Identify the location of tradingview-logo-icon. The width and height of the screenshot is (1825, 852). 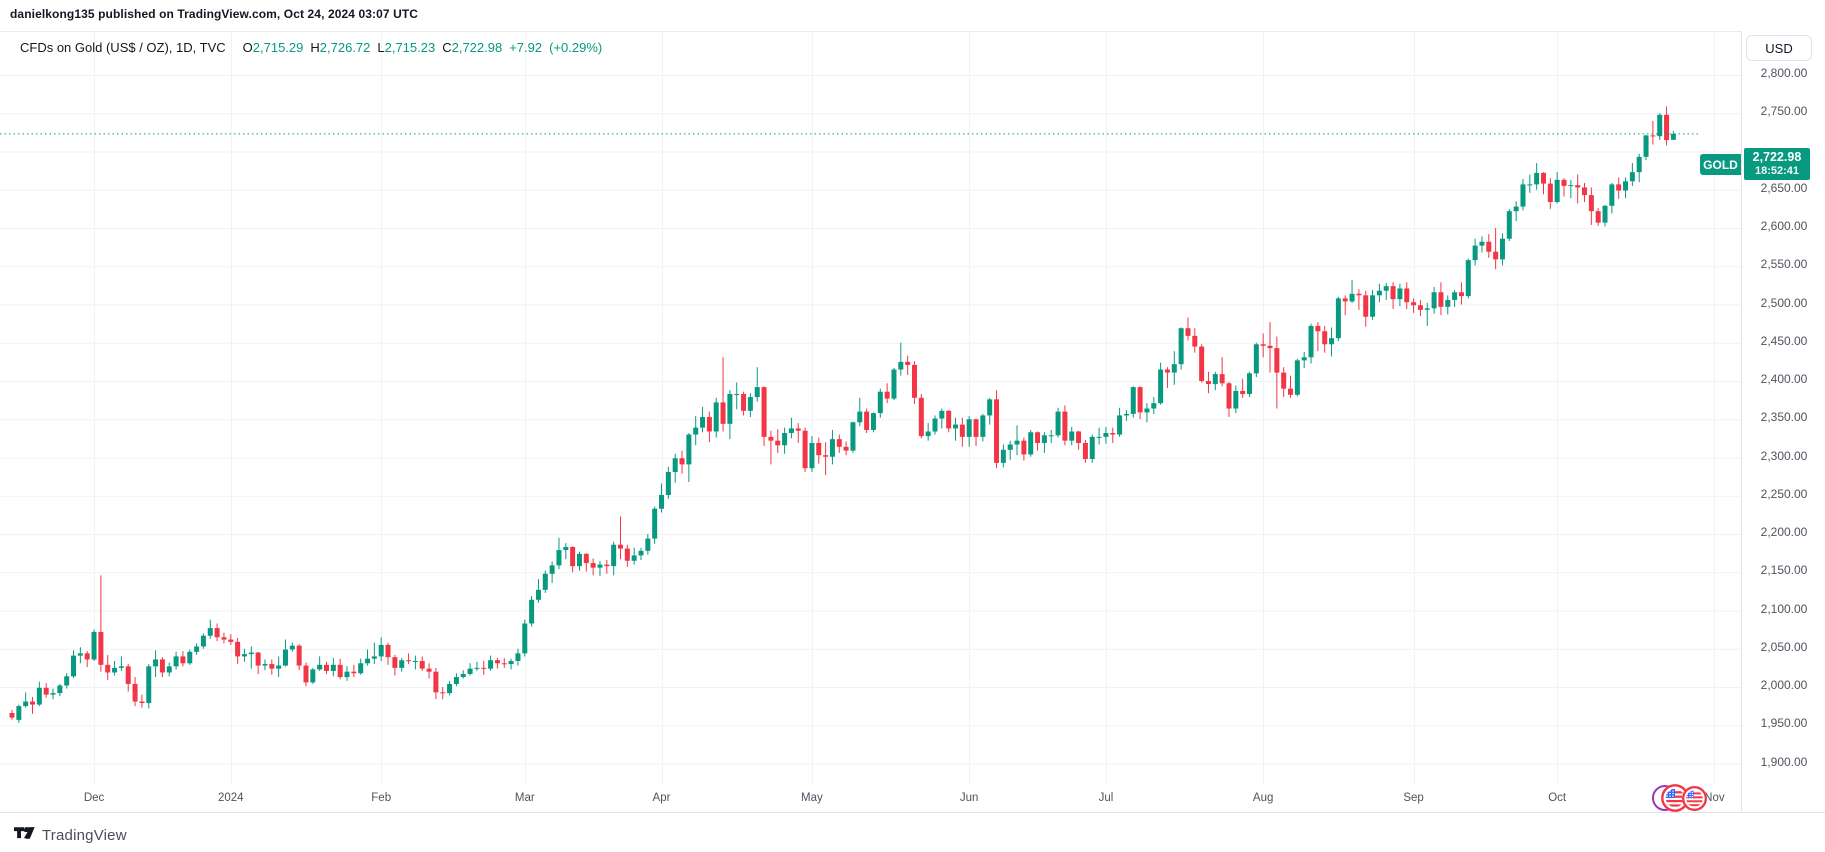
(24, 835).